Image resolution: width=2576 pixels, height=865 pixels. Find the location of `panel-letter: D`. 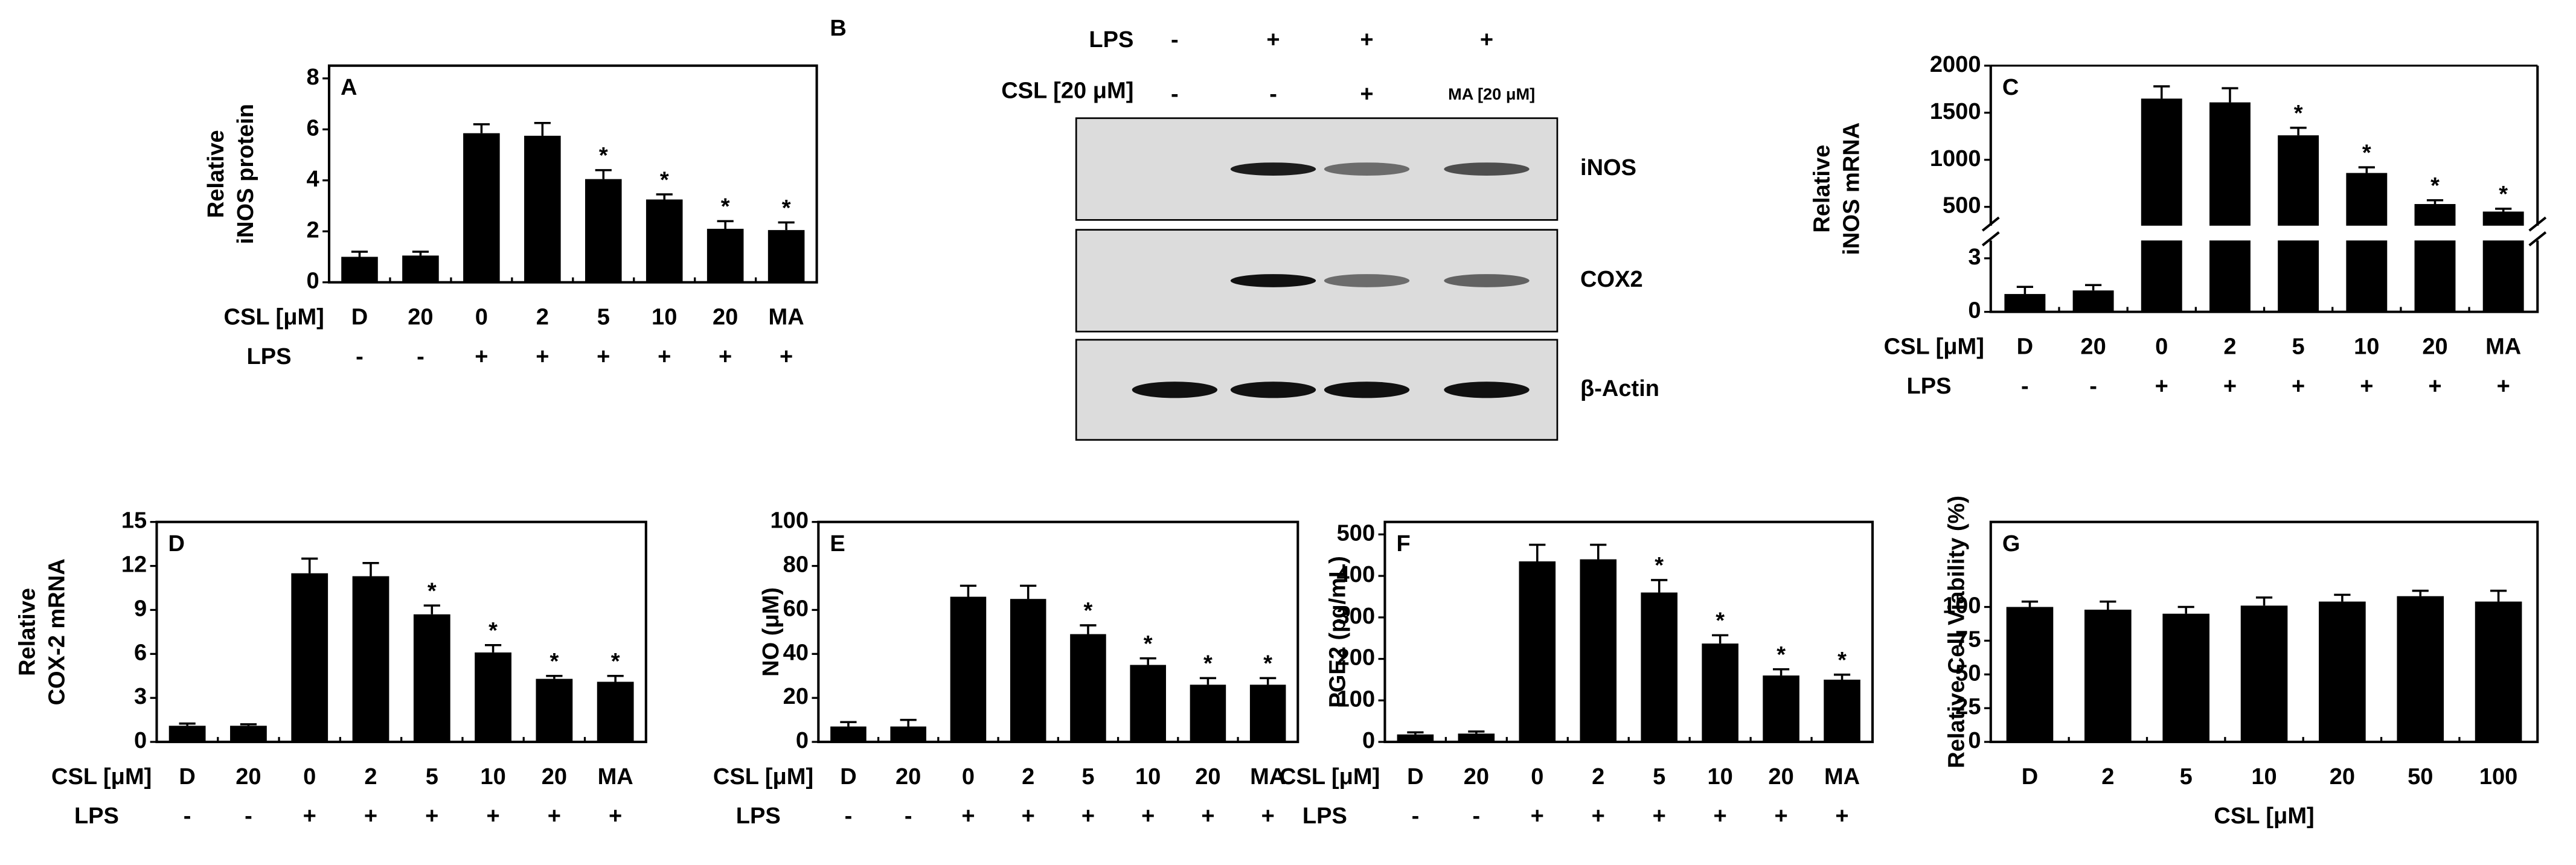

panel-letter: D is located at coordinates (176, 544).